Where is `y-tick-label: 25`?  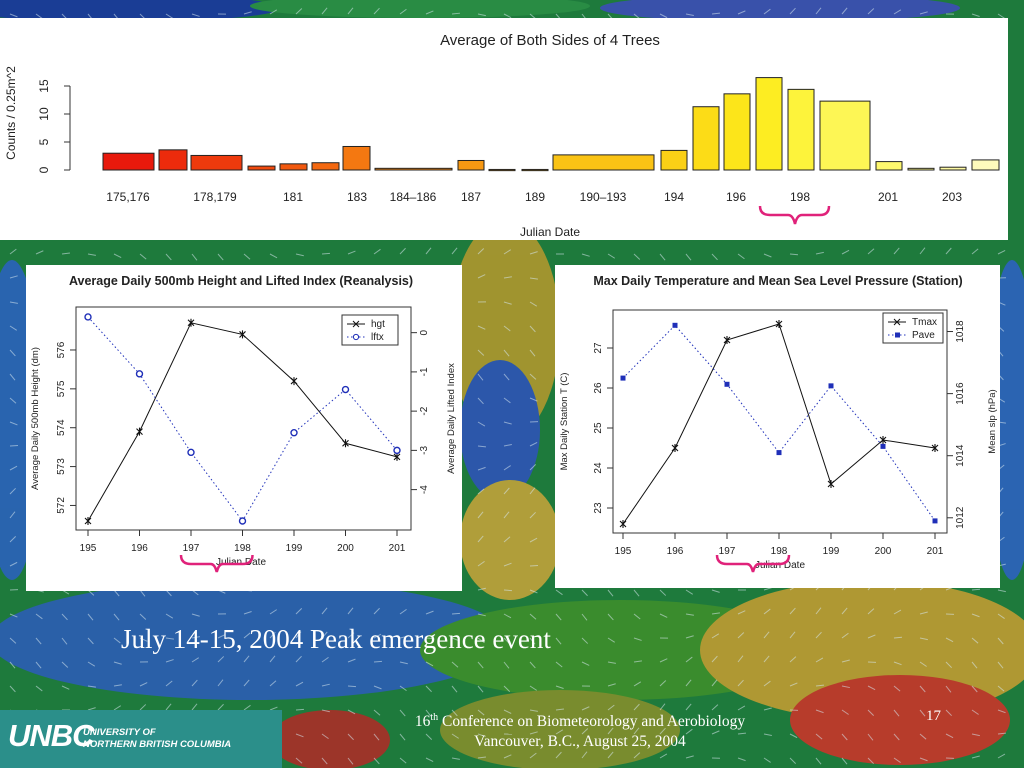 y-tick-label: 25 is located at coordinates (598, 428).